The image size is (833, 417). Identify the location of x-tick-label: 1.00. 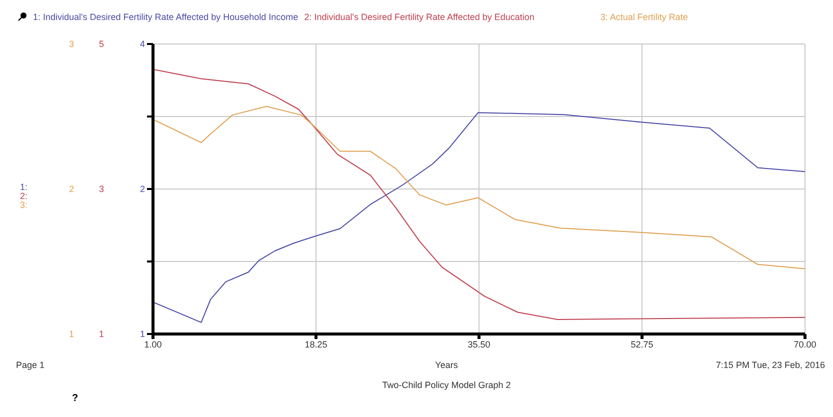
(153, 344).